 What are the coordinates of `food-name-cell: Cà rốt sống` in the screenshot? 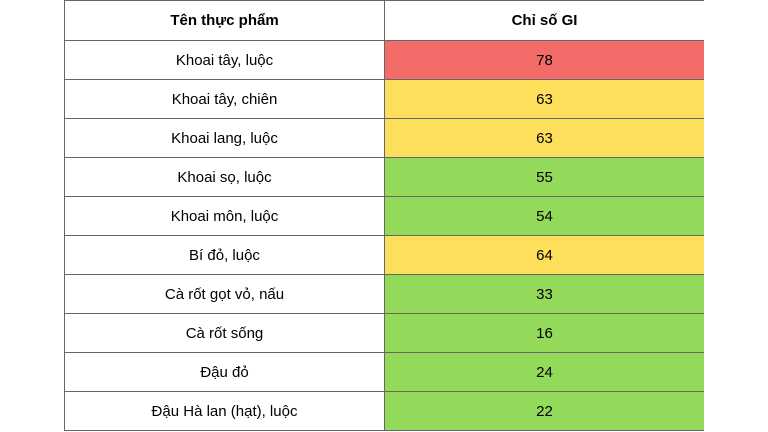 It's located at (224, 333).